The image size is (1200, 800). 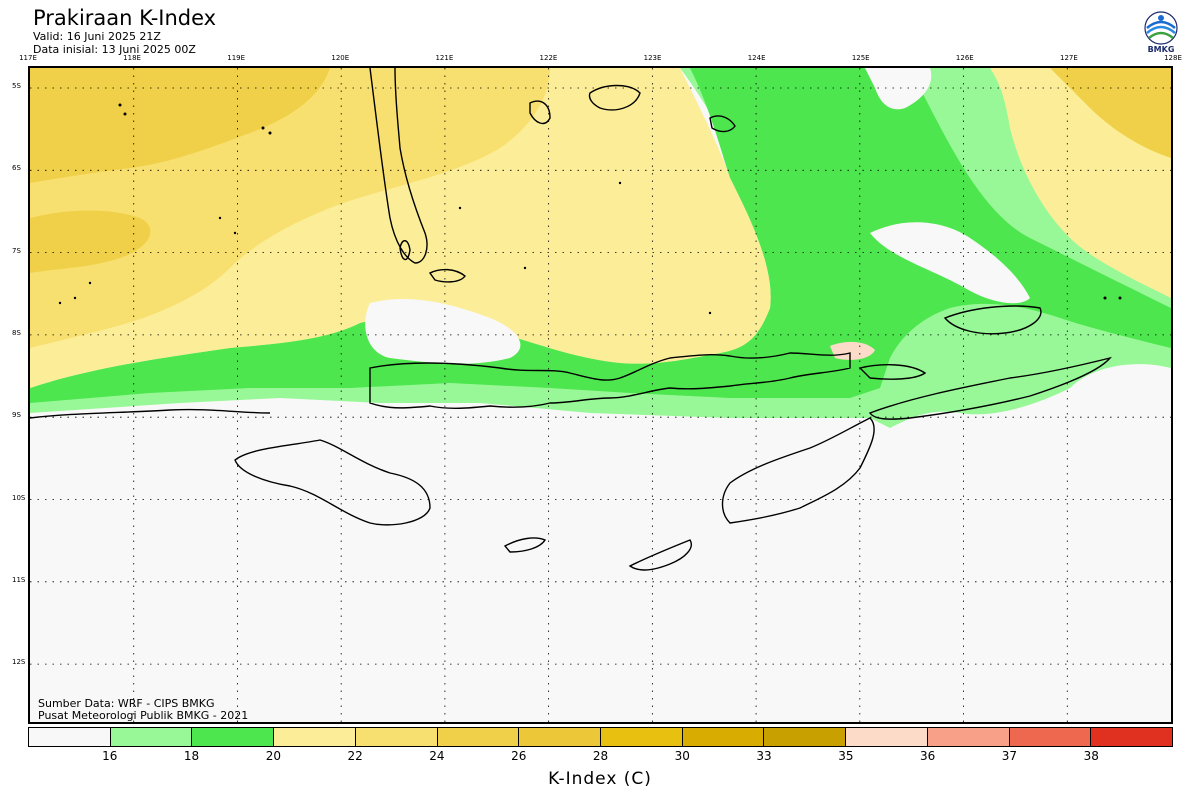 I want to click on banggai-island, so click(x=540, y=112).